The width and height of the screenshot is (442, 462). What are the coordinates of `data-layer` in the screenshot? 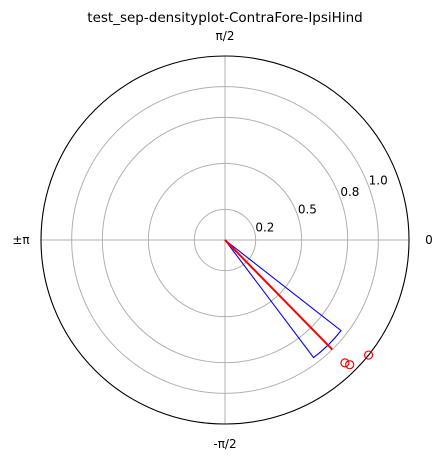 It's located at (299, 304).